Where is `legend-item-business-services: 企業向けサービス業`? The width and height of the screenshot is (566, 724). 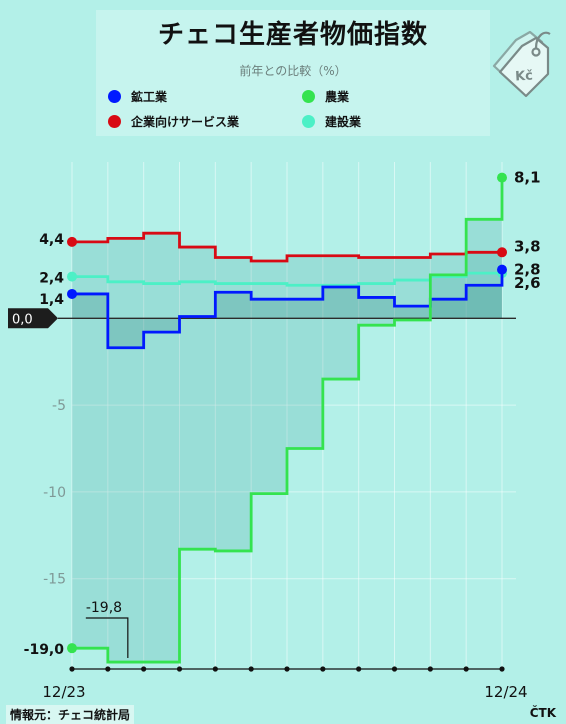
legend-item-business-services: 企業向けサービス業 is located at coordinates (173, 121).